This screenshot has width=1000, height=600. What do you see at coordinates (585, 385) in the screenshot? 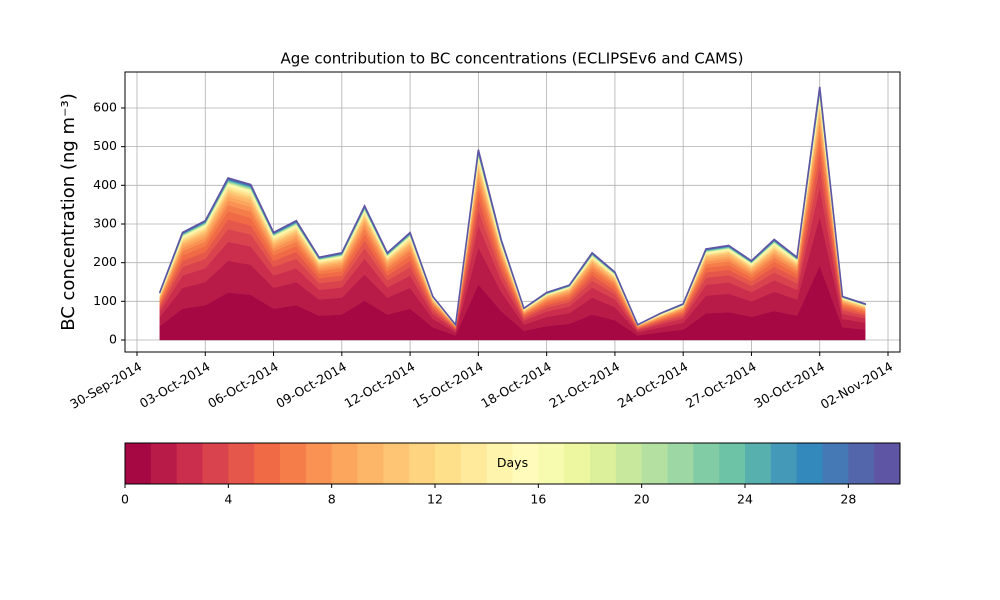
I see `x-tick-label: 21-Oct-2014` at bounding box center [585, 385].